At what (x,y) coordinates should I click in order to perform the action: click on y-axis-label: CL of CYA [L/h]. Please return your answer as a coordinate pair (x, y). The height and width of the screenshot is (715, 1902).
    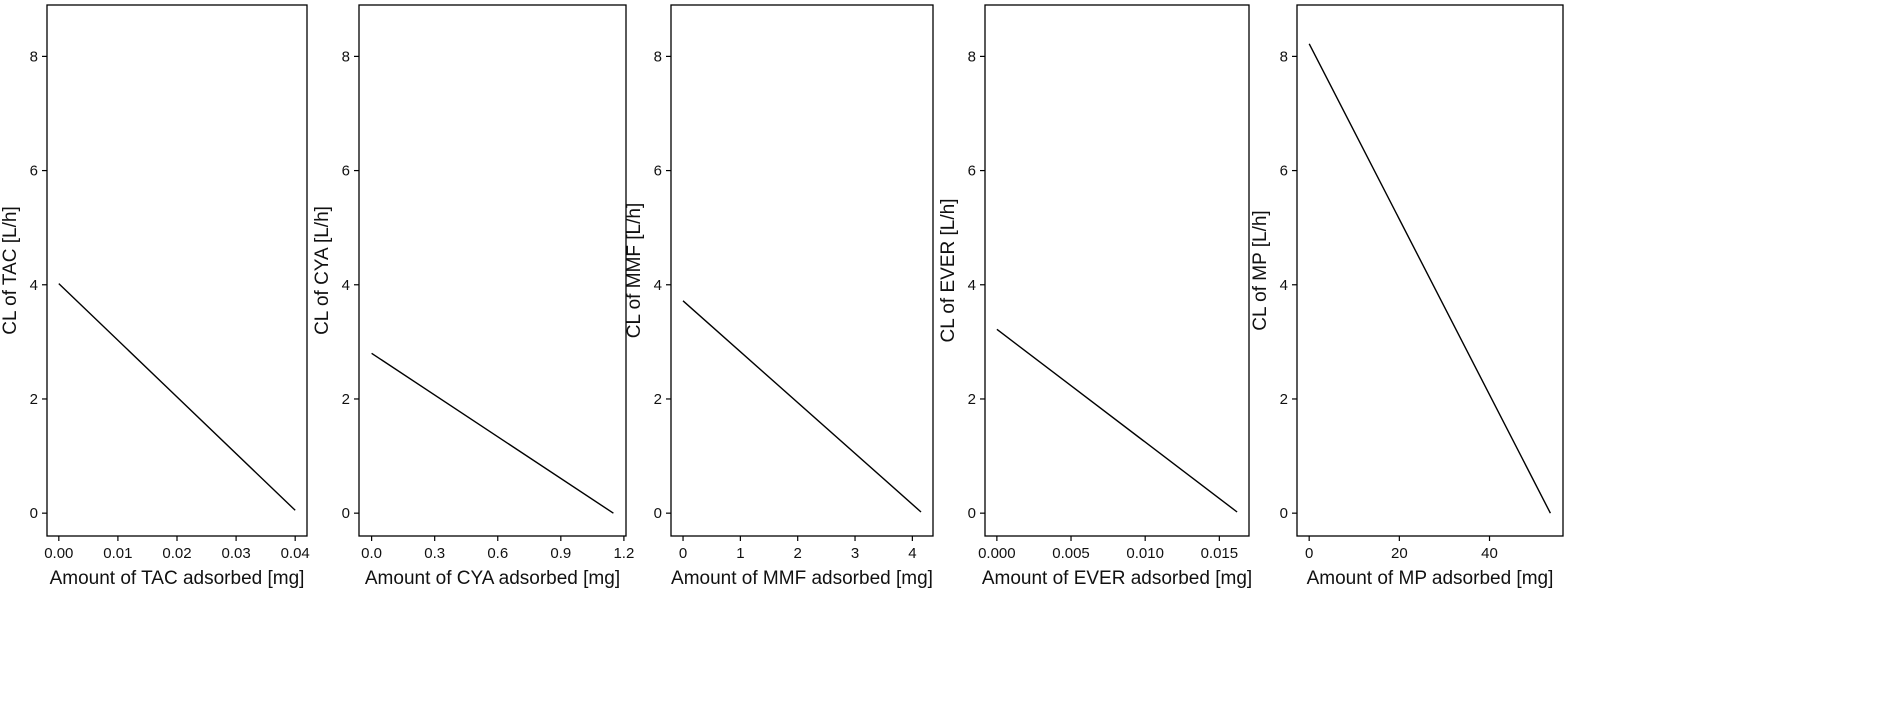
    Looking at the image, I should click on (322, 270).